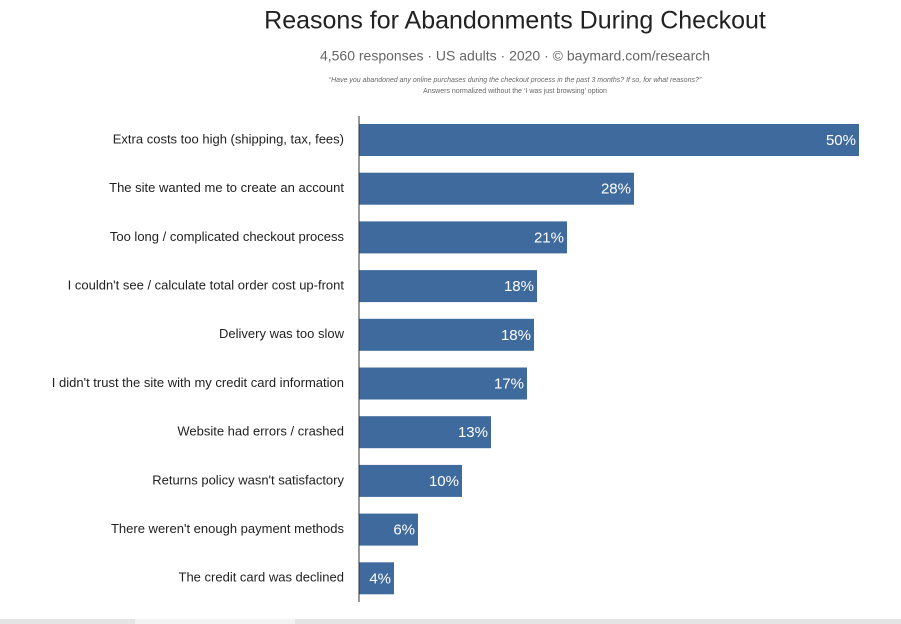 The height and width of the screenshot is (624, 901). What do you see at coordinates (404, 530) in the screenshot?
I see `value-label: 6%` at bounding box center [404, 530].